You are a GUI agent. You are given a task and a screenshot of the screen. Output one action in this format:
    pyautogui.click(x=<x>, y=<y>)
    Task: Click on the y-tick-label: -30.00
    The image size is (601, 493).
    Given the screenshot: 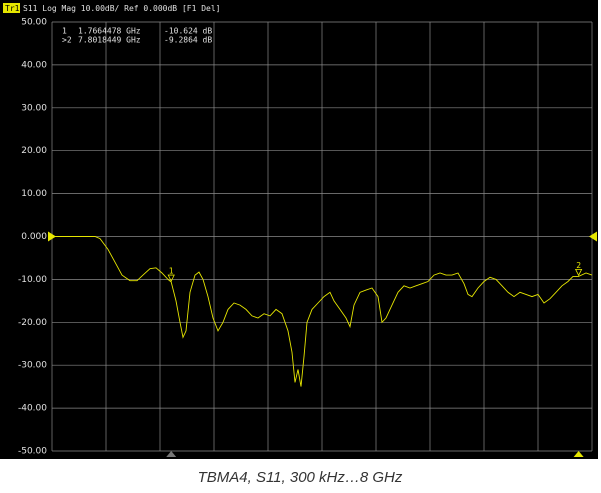 What is the action you would take?
    pyautogui.click(x=32, y=366)
    